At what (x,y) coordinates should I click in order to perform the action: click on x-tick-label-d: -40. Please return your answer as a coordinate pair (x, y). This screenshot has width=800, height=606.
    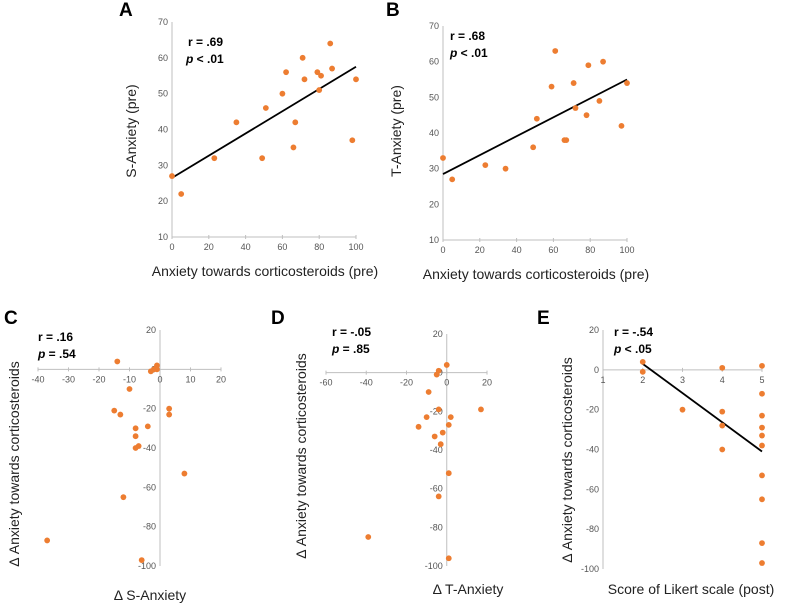
    Looking at the image, I should click on (366, 383).